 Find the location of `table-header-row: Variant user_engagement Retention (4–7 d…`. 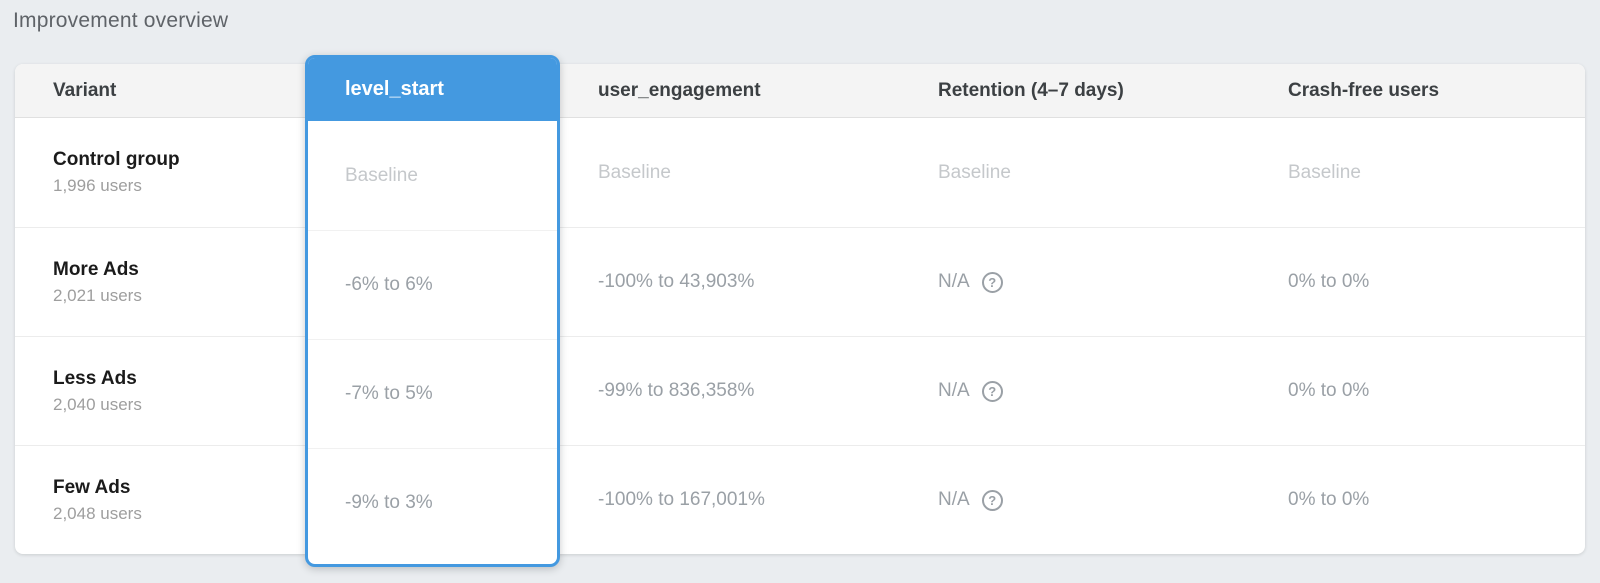

table-header-row: Variant user_engagement Retention (4–7 d… is located at coordinates (800, 91).